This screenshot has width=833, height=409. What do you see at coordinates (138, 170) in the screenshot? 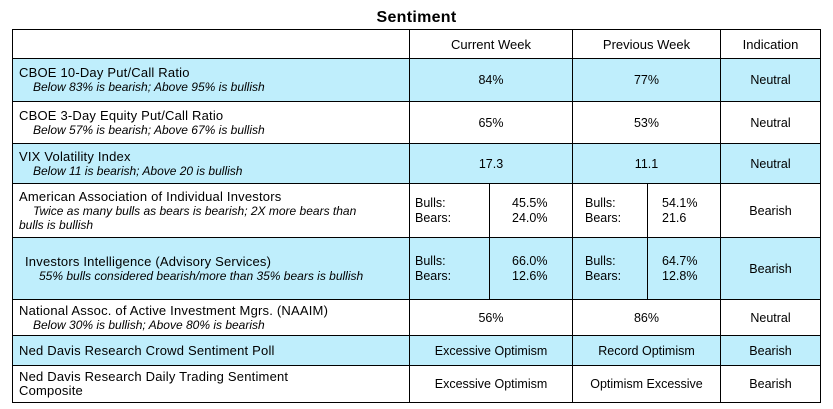
I see `indicator-description: Below 11 is bearish; Above 20 is bullish` at bounding box center [138, 170].